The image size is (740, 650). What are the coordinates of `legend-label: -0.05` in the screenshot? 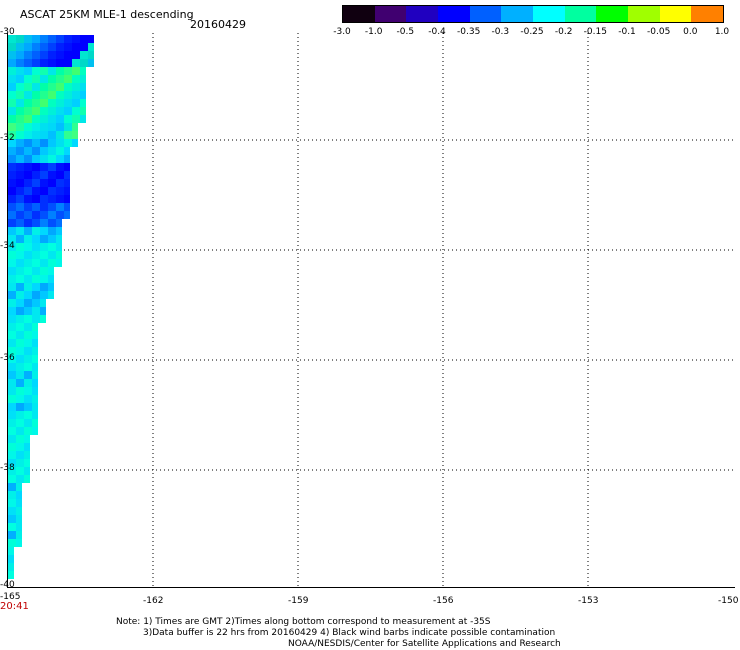 It's located at (659, 32).